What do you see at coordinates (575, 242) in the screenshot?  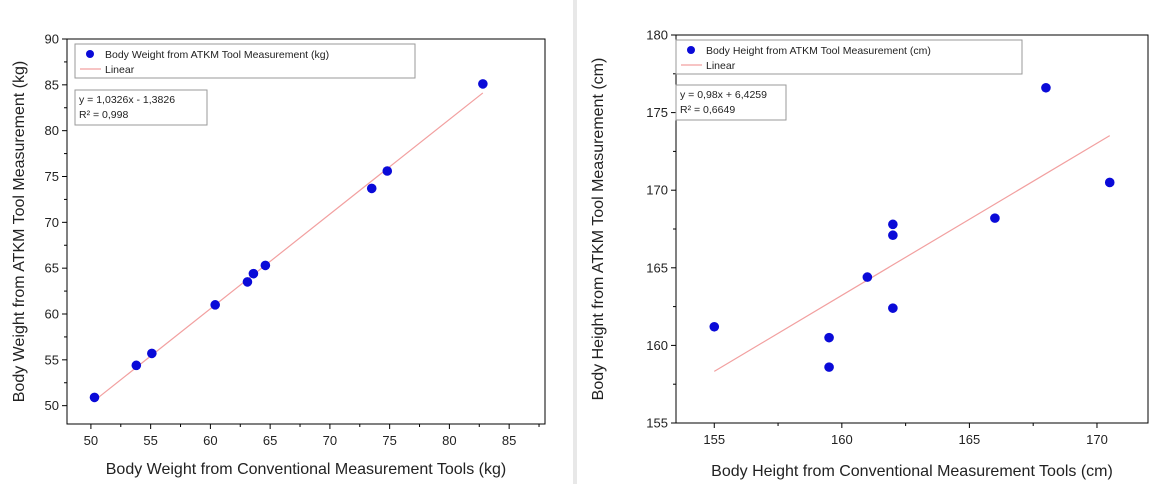 I see `panel-divider` at bounding box center [575, 242].